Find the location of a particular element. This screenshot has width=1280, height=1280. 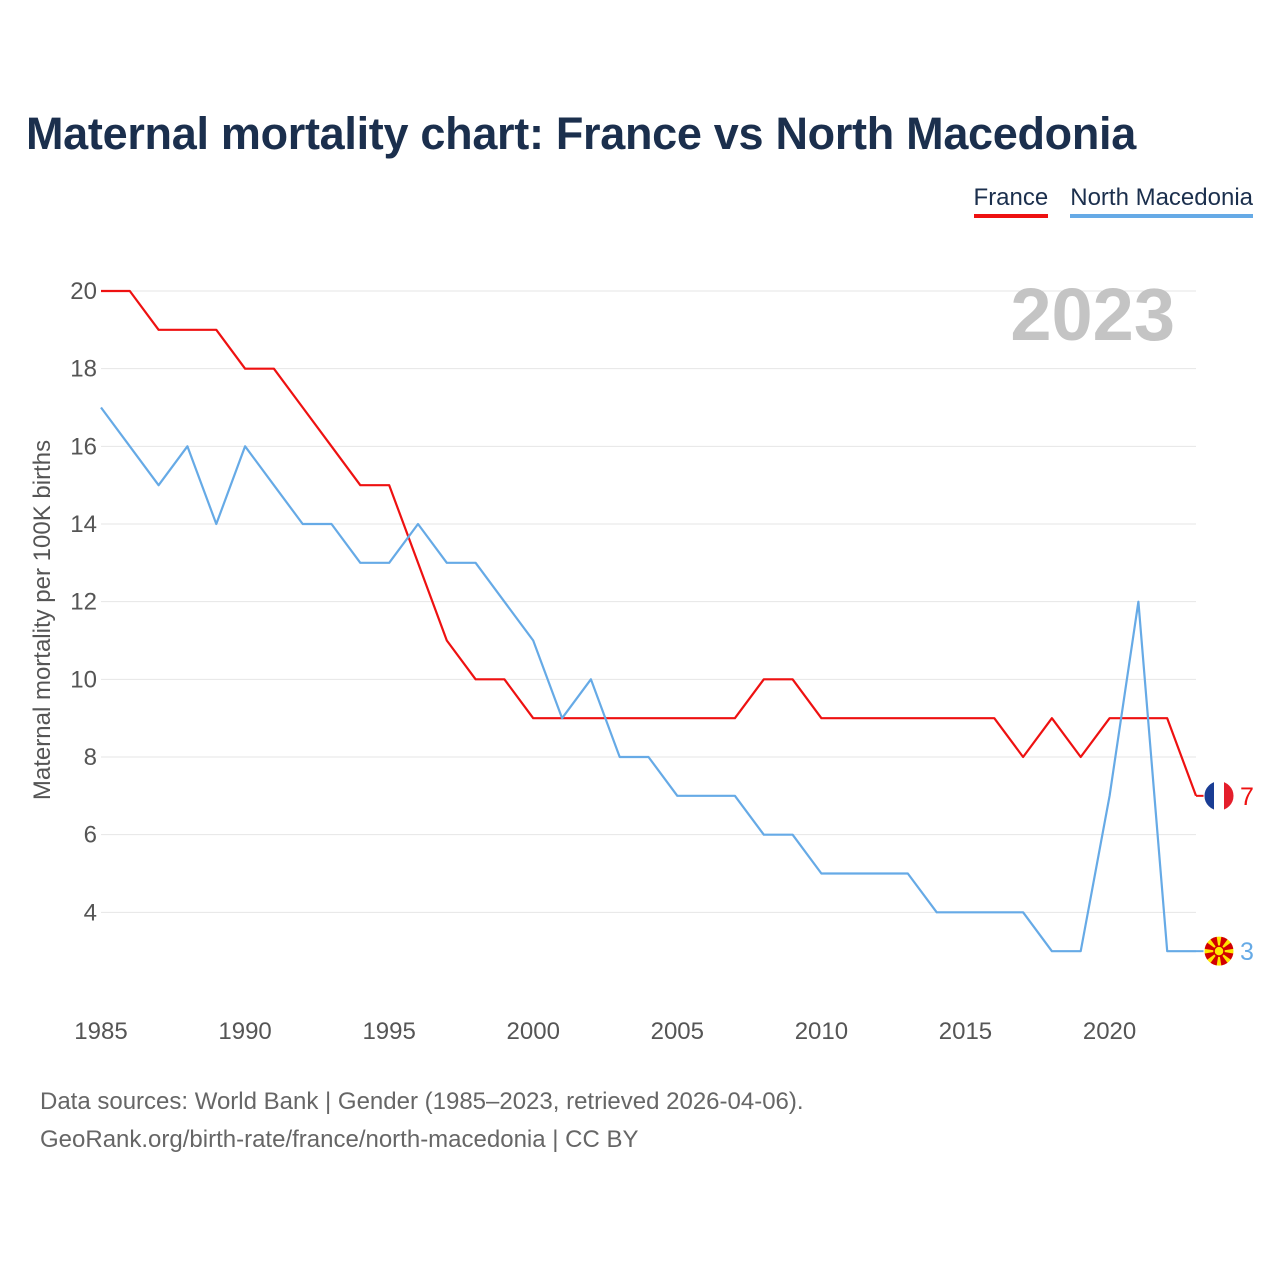

y-tick-label: 12 is located at coordinates (83, 602).